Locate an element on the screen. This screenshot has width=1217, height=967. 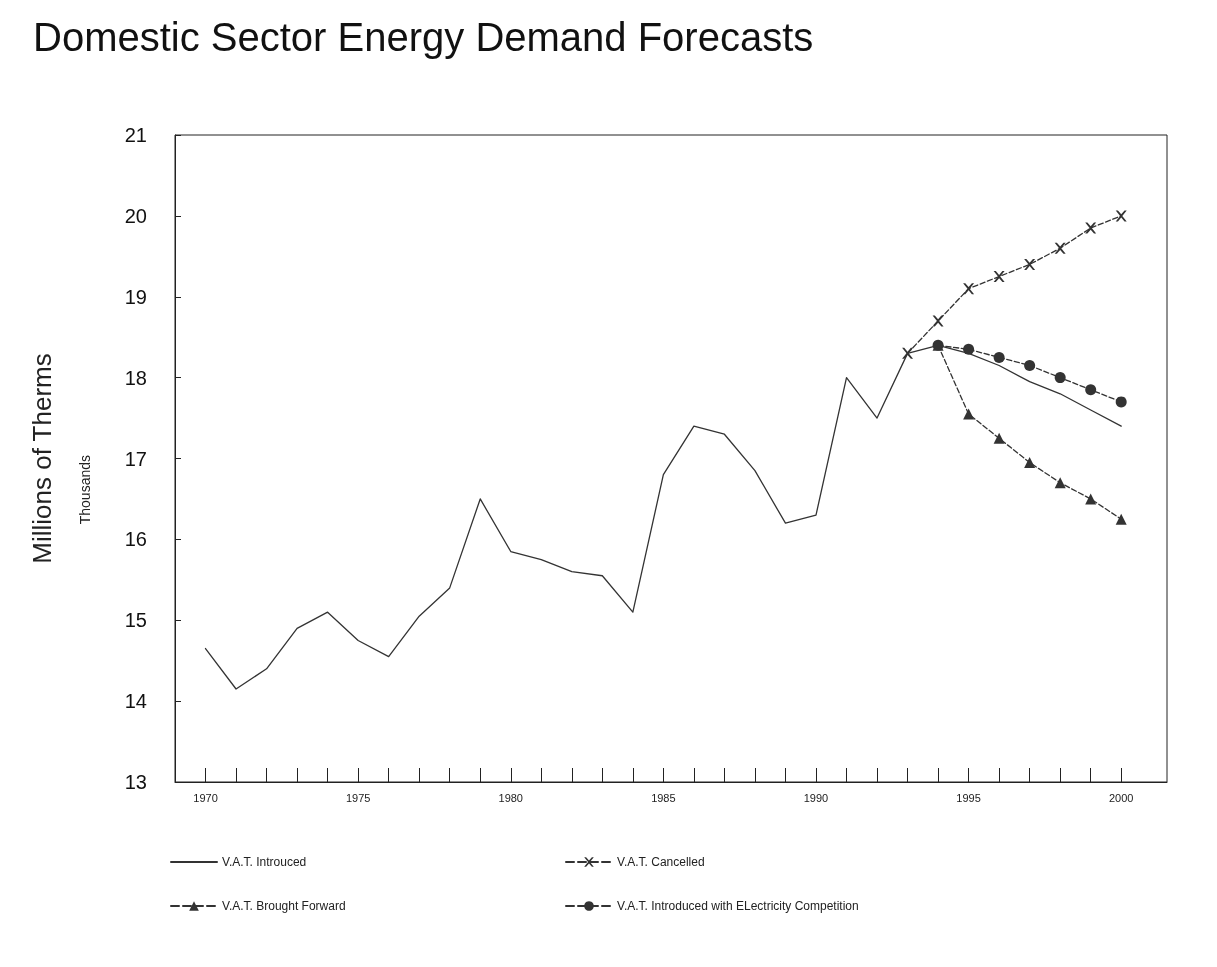
x-tick-label: 1995 is located at coordinates (968, 797).